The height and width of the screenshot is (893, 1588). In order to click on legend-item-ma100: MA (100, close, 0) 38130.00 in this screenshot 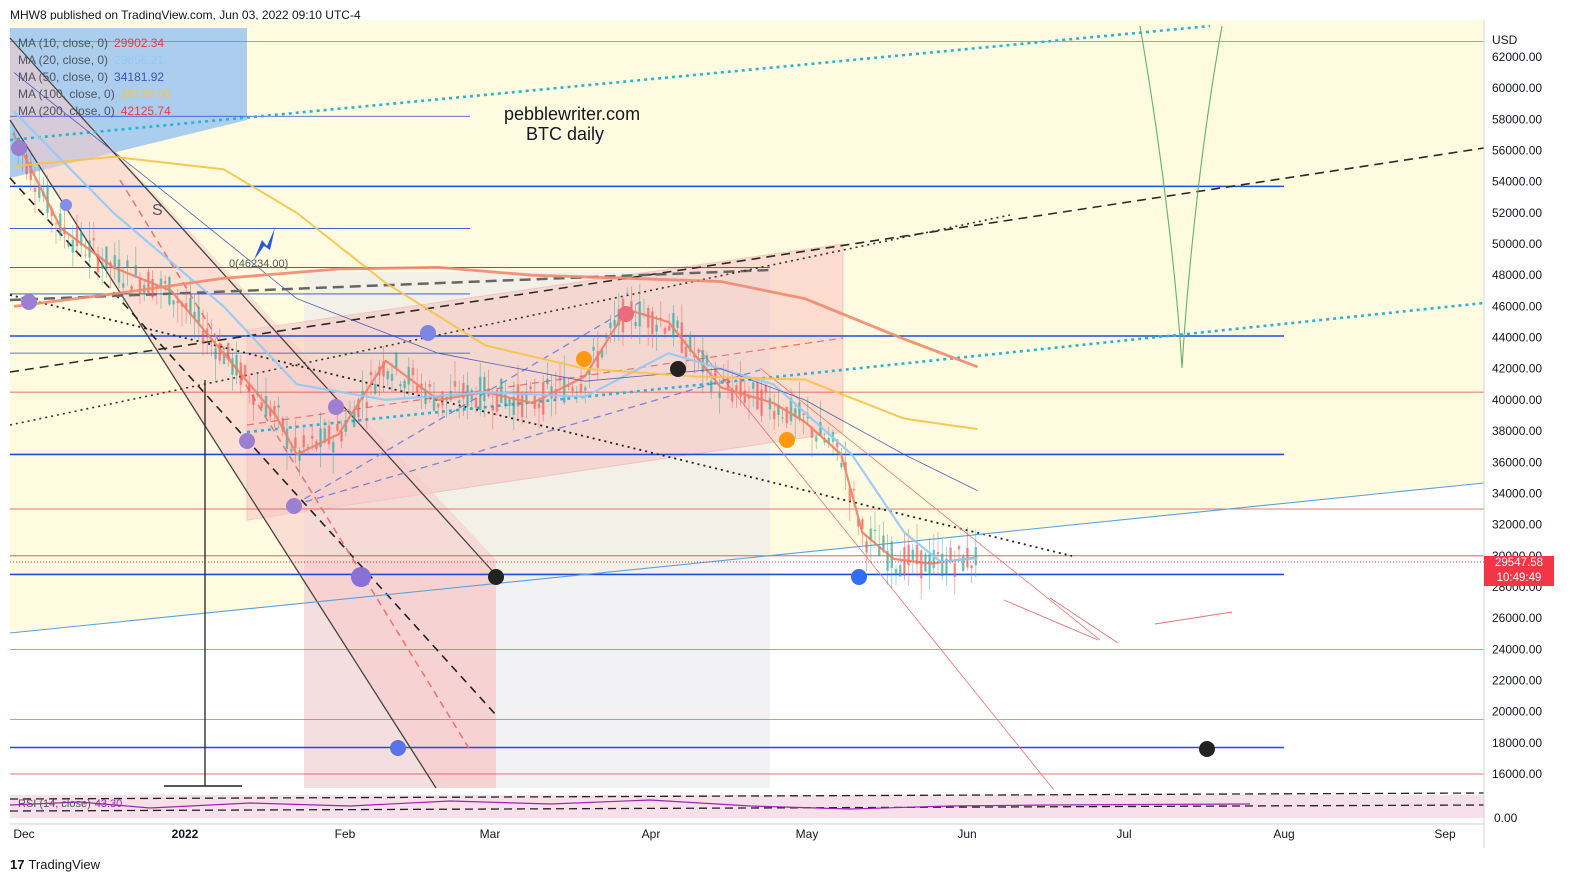, I will do `click(94, 94)`.